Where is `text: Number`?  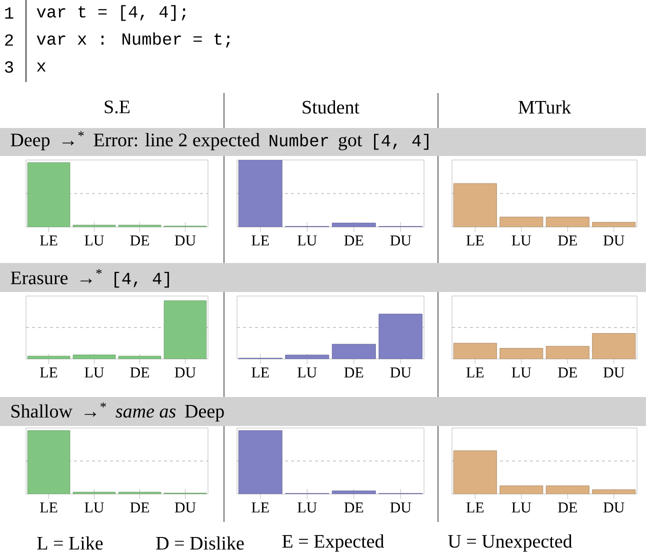
text: Number is located at coordinates (299, 140).